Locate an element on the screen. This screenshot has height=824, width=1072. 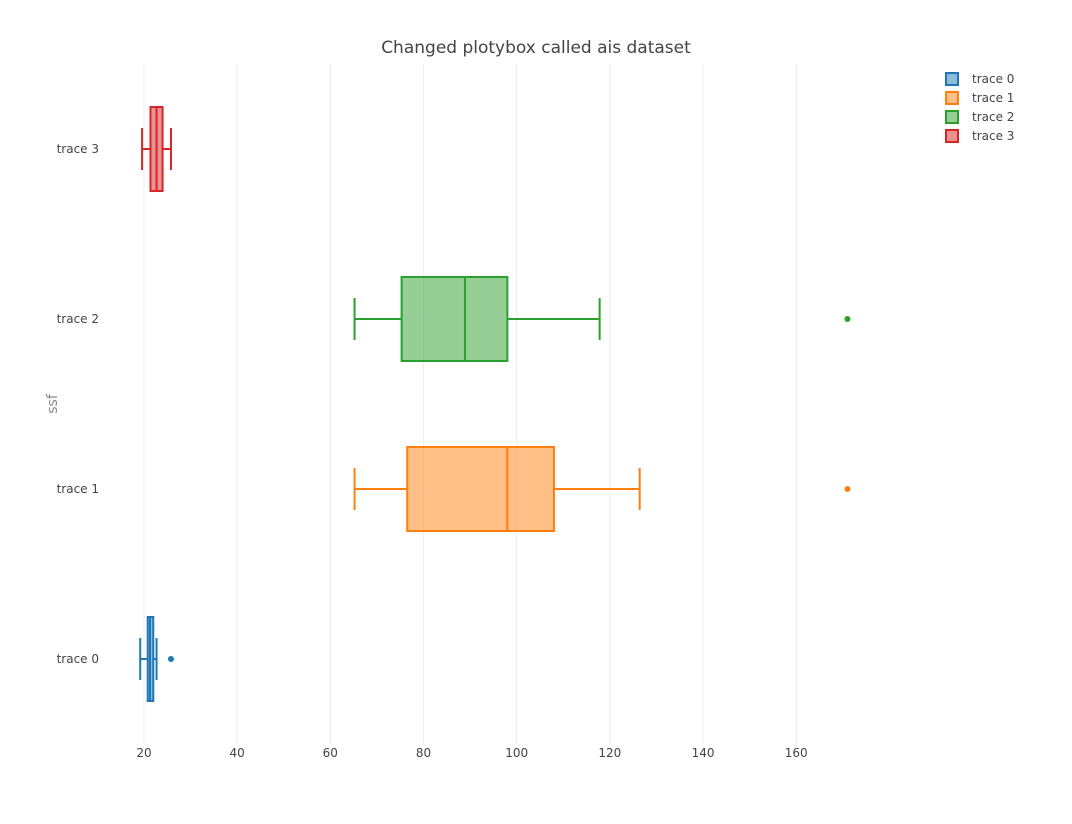
legend-label: trace 3 is located at coordinates (993, 136).